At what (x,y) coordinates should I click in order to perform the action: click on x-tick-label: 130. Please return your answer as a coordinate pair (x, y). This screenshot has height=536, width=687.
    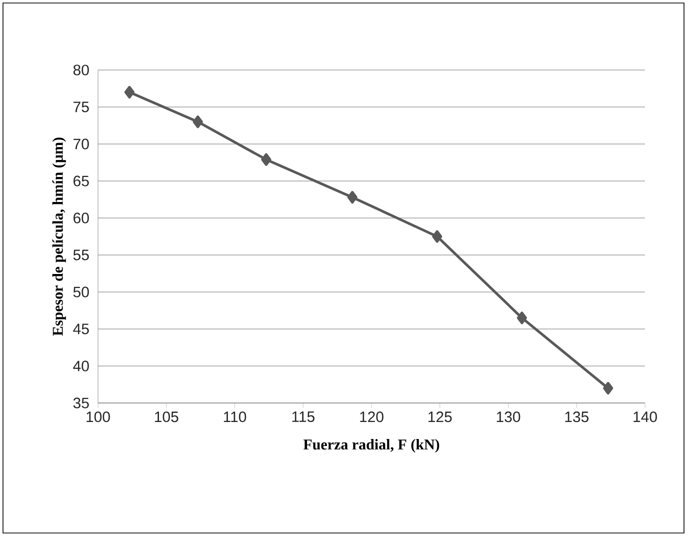
    Looking at the image, I should click on (508, 417).